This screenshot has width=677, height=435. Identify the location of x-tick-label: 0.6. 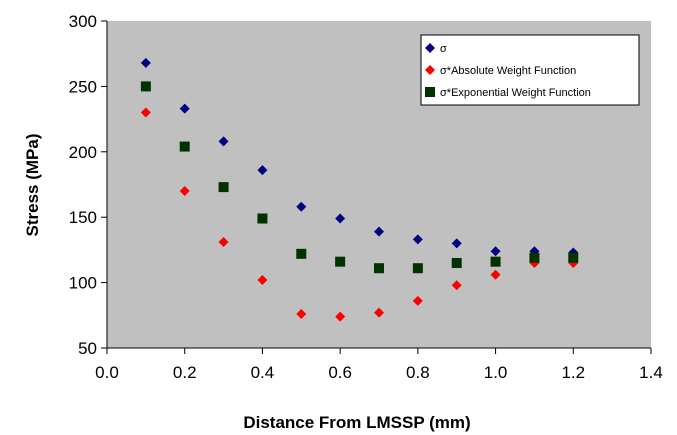
(340, 372).